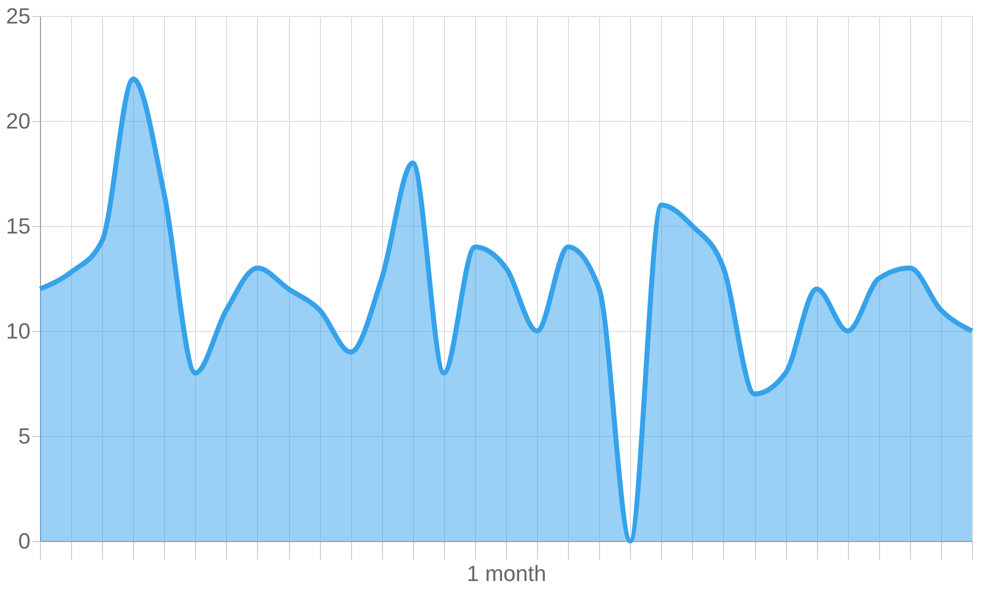 The image size is (1000, 600). What do you see at coordinates (24, 541) in the screenshot?
I see `y-tick-label: 0` at bounding box center [24, 541].